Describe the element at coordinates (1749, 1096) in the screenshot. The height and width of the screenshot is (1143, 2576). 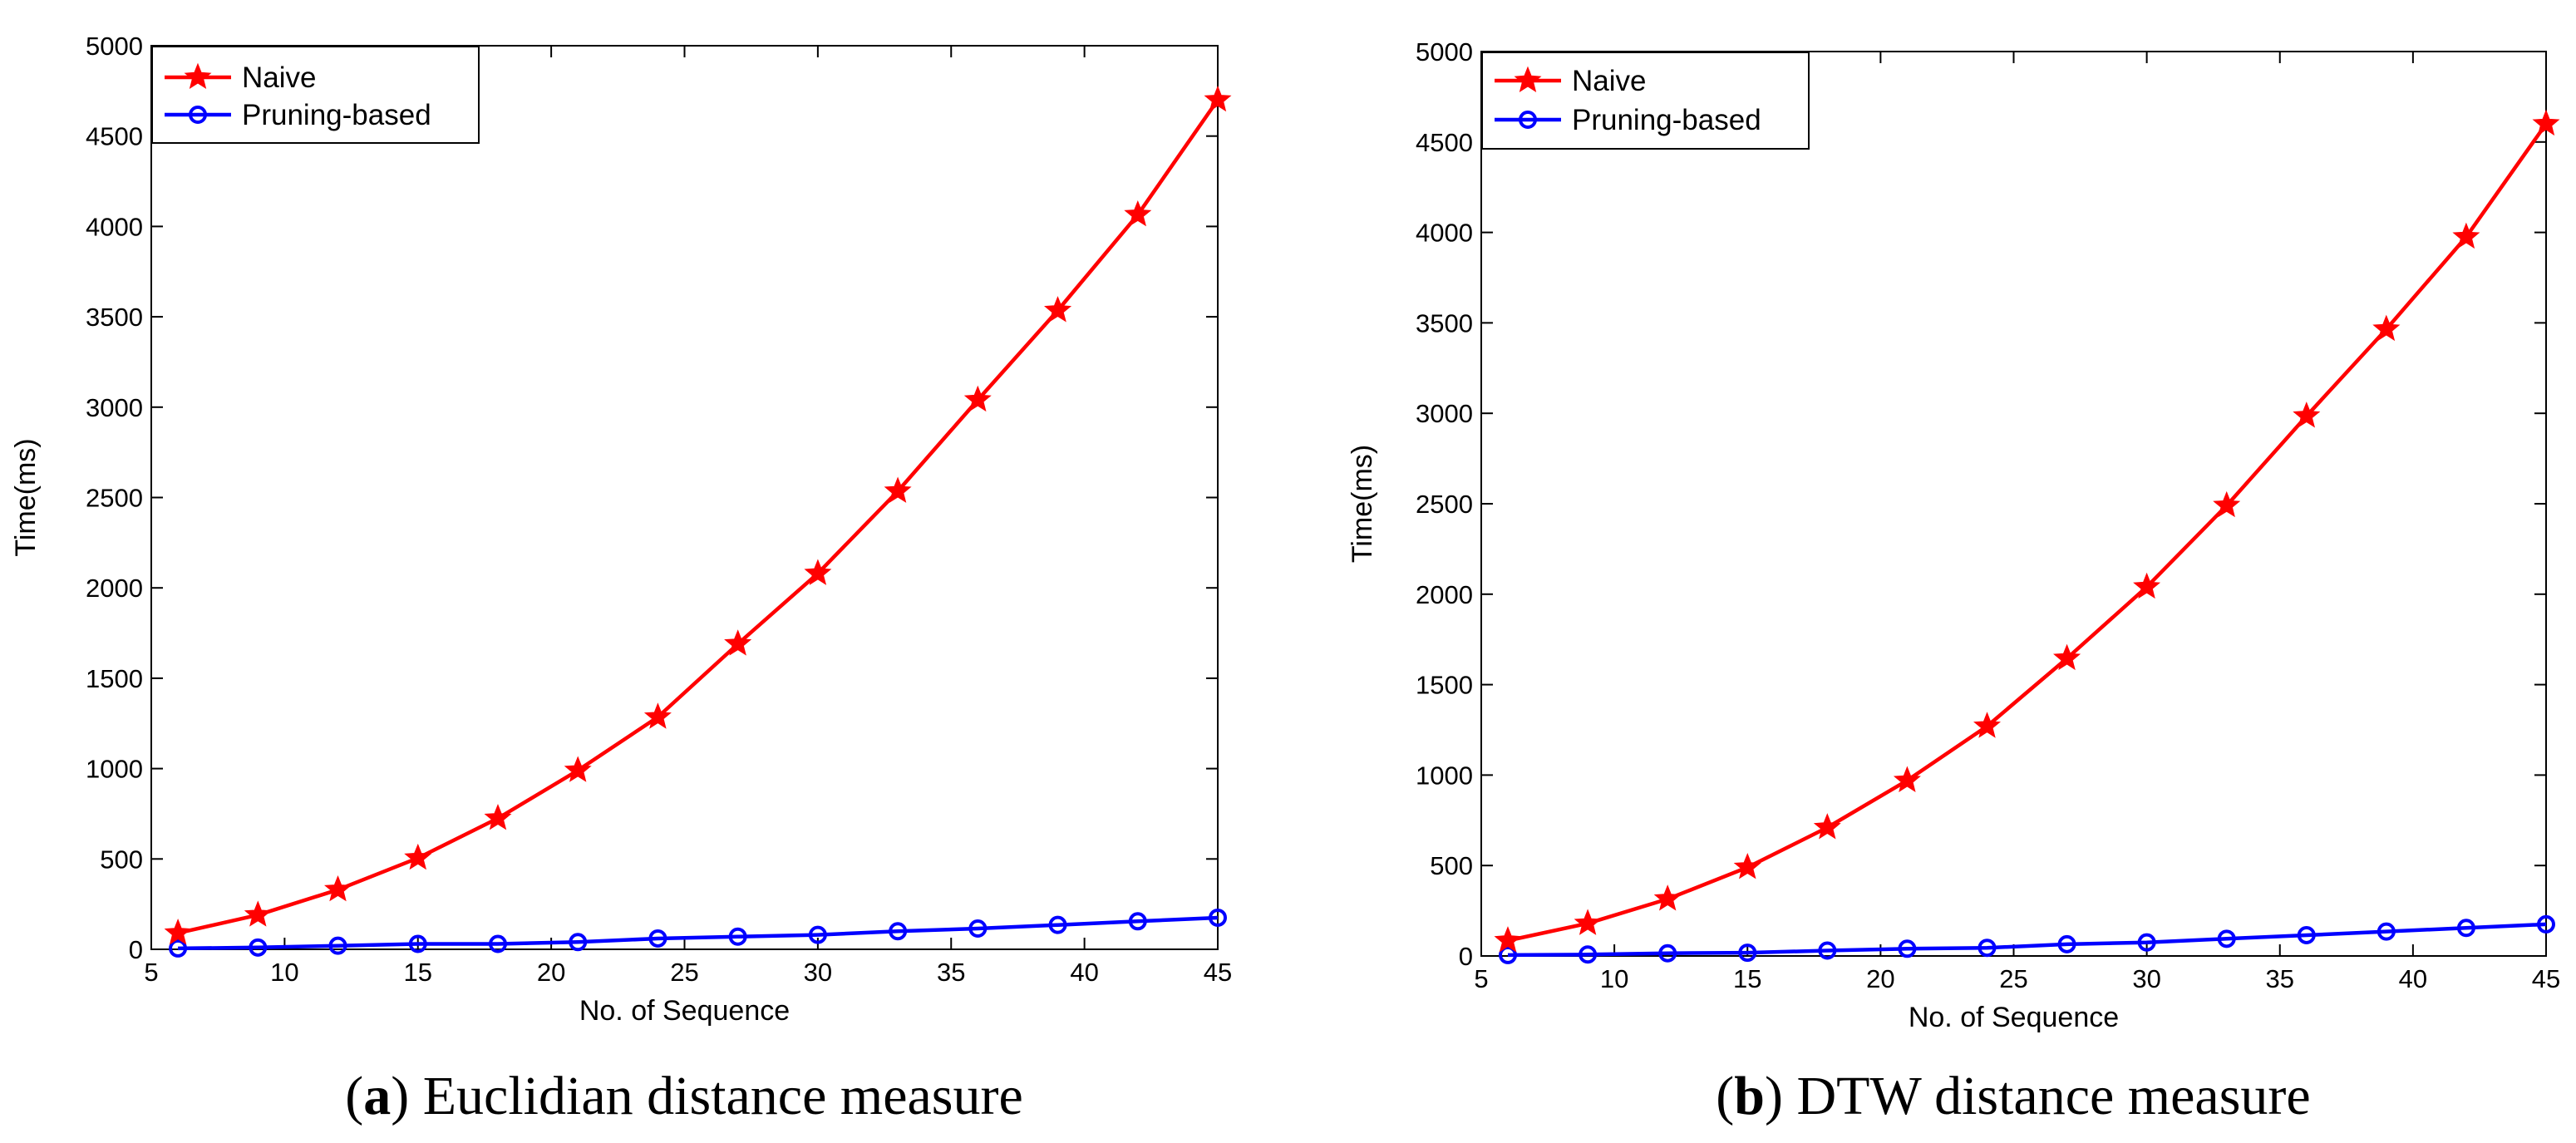
I see `caption-letter: b` at that location.